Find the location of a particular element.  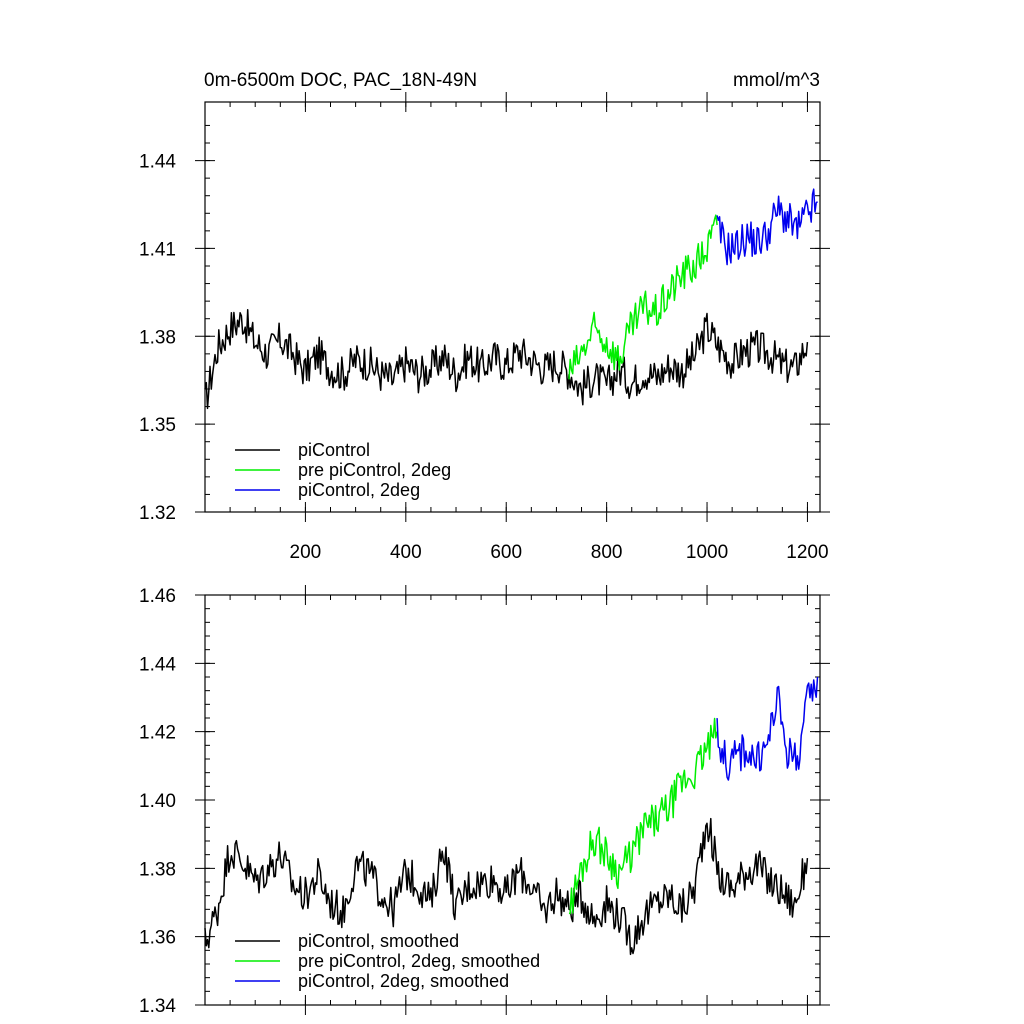

x-tick-label: 1200 is located at coordinates (807, 552).